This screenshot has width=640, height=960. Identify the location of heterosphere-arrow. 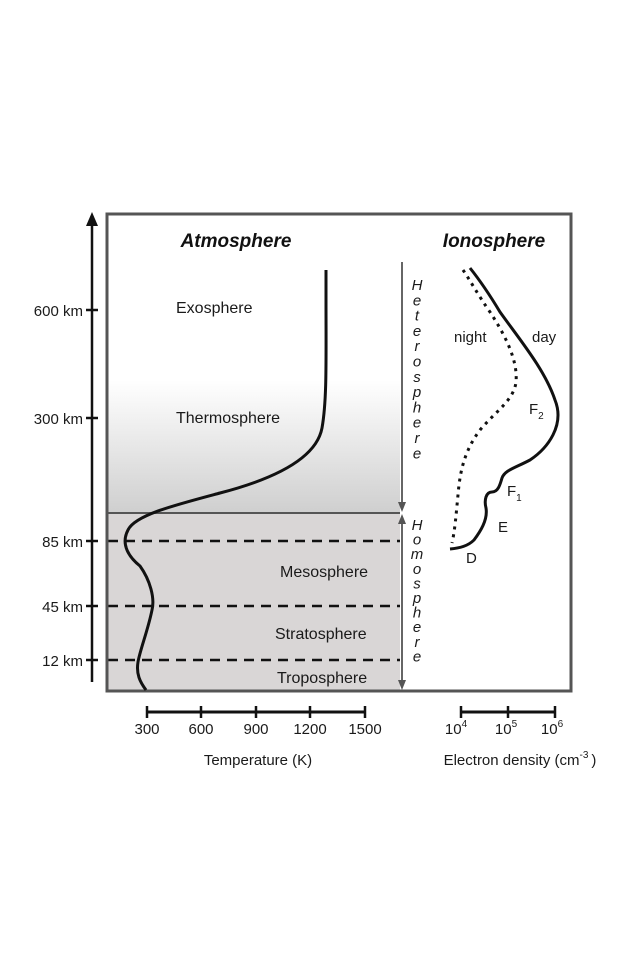
(402, 387).